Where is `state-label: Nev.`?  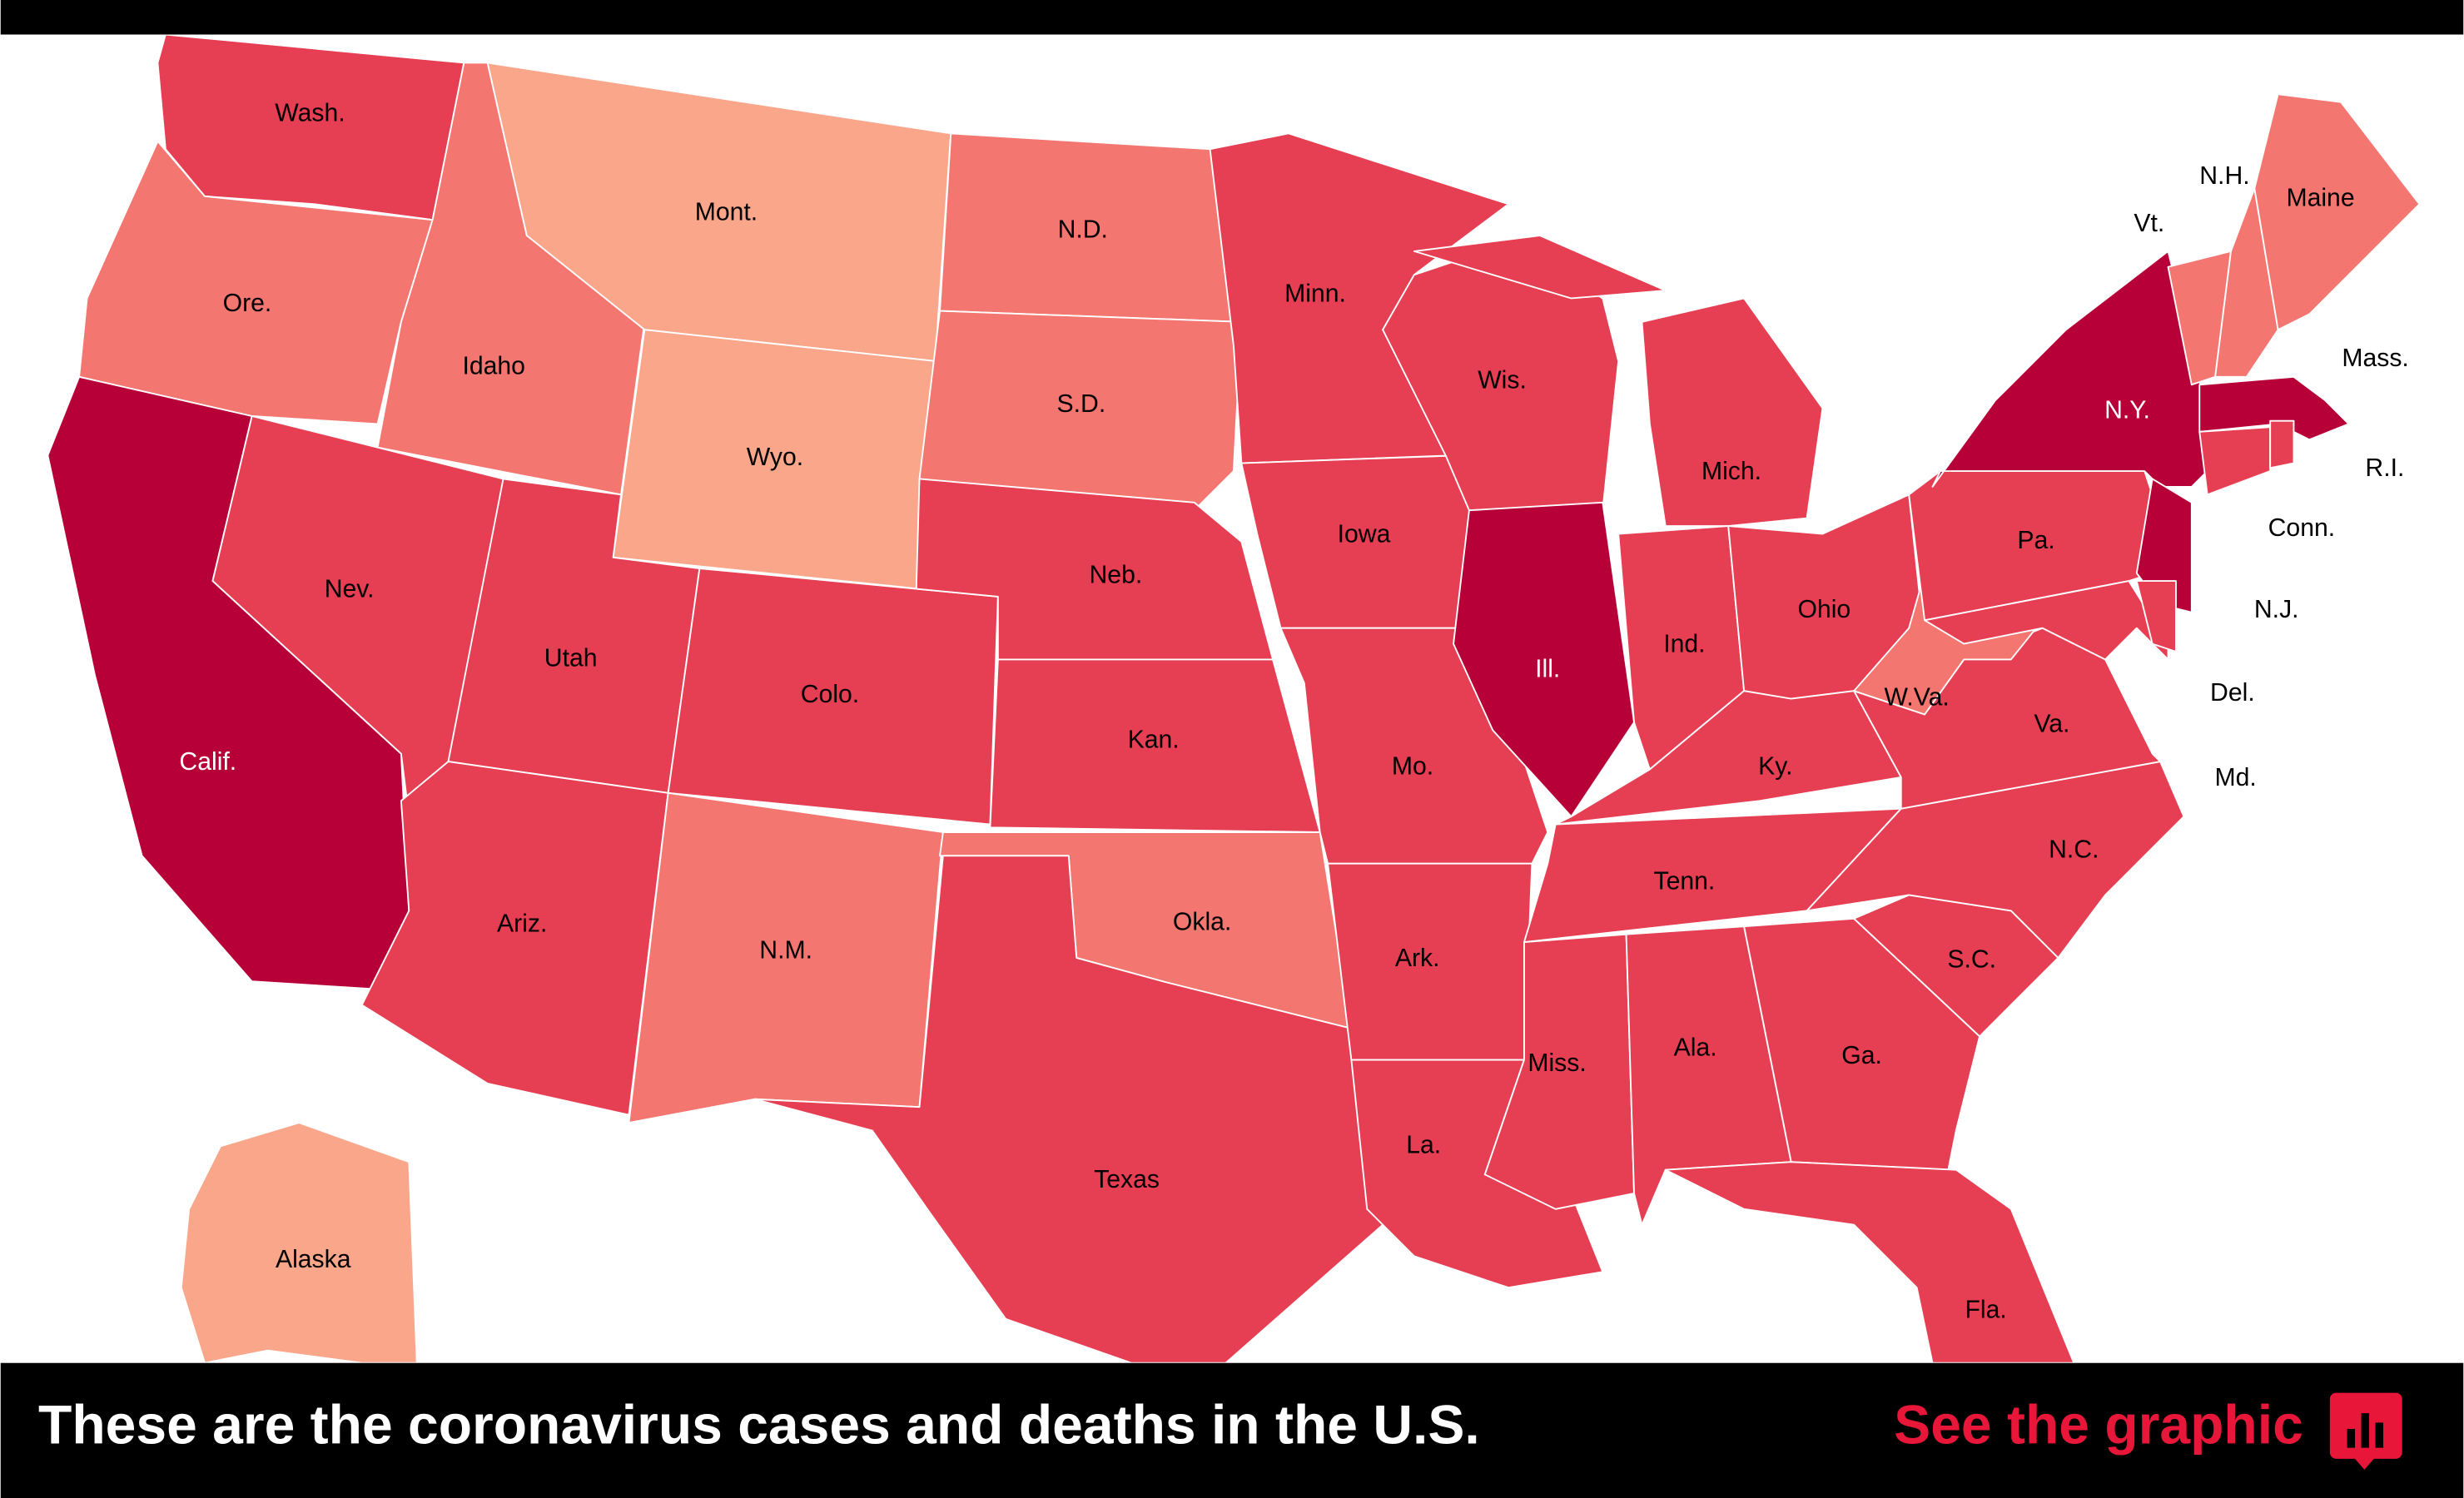 state-label: Nev. is located at coordinates (350, 589).